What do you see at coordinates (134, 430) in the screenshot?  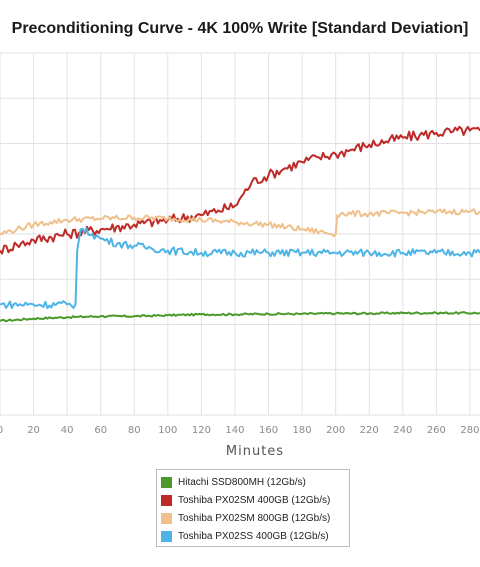 I see `x-tick-label: 80` at bounding box center [134, 430].